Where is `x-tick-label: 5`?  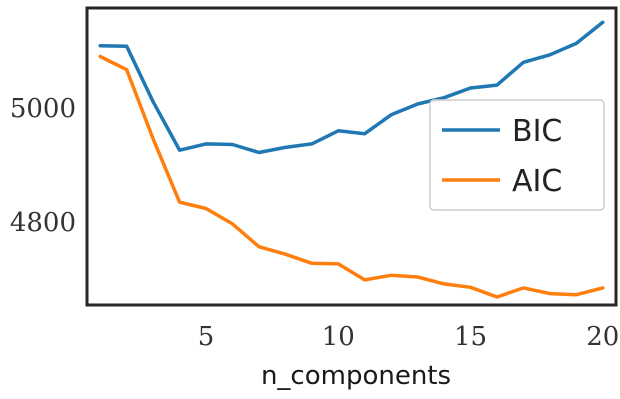
x-tick-label: 5 is located at coordinates (206, 337).